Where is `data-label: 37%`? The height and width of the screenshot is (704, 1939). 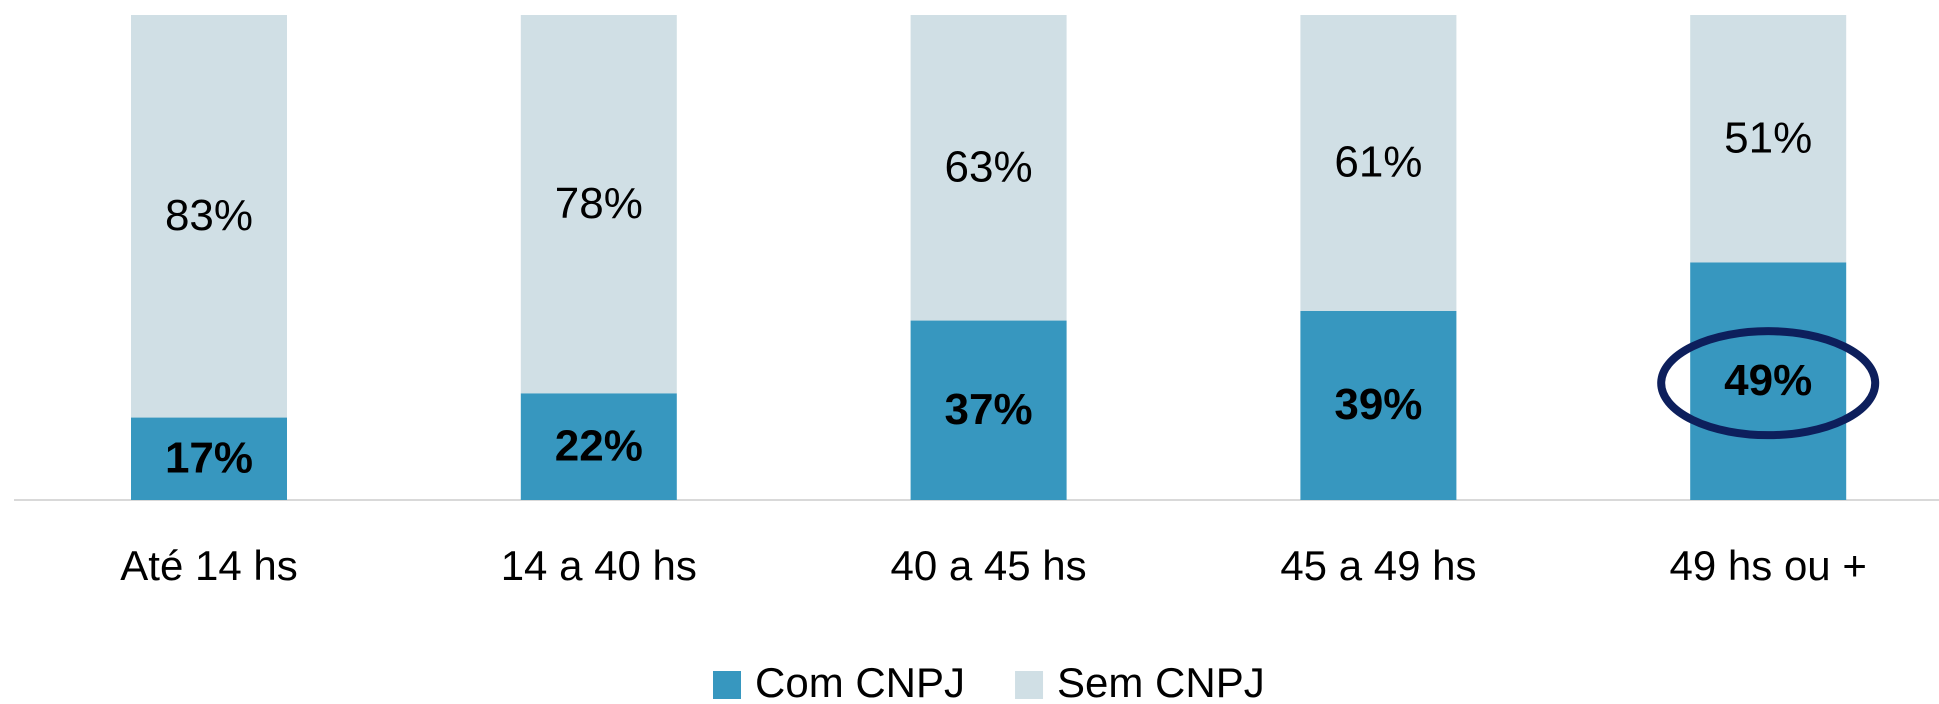
data-label: 37% is located at coordinates (989, 409).